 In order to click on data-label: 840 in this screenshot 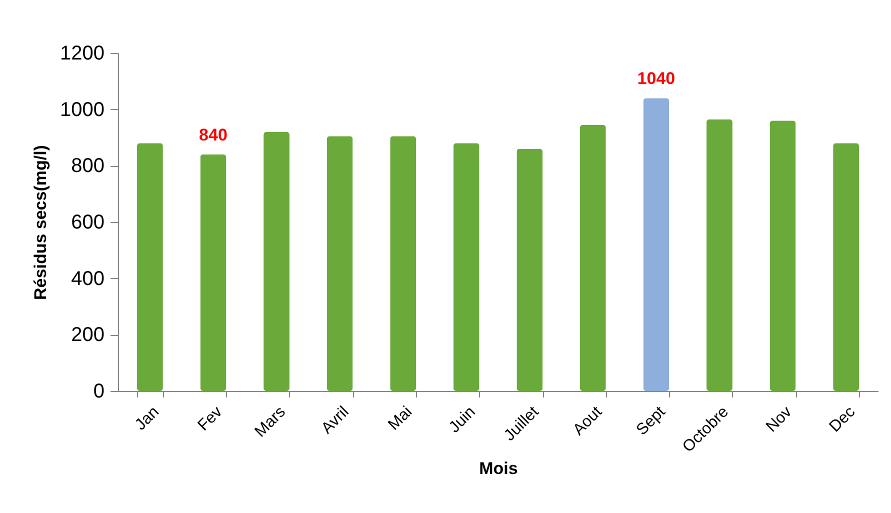, I will do `click(213, 134)`.